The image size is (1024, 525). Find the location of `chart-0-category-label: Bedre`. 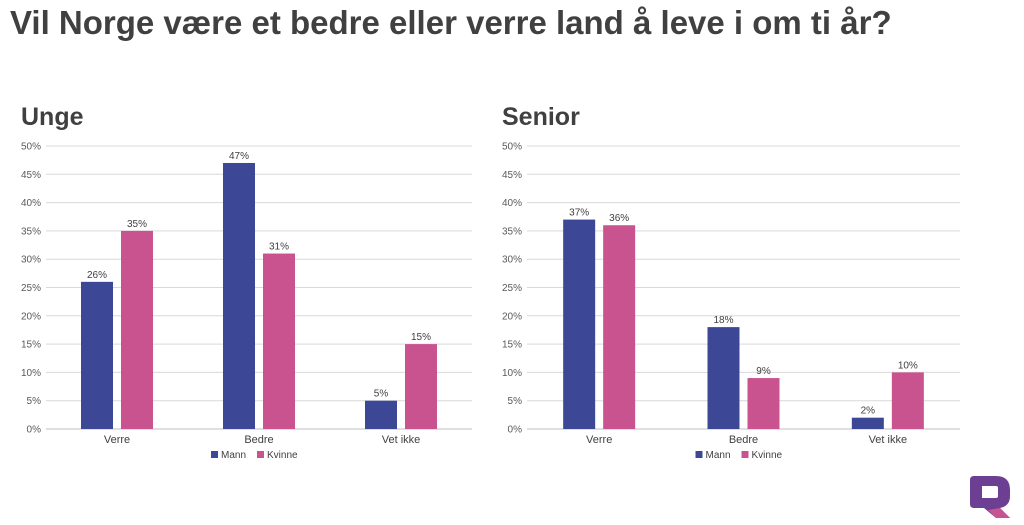

chart-0-category-label: Bedre is located at coordinates (258, 440).